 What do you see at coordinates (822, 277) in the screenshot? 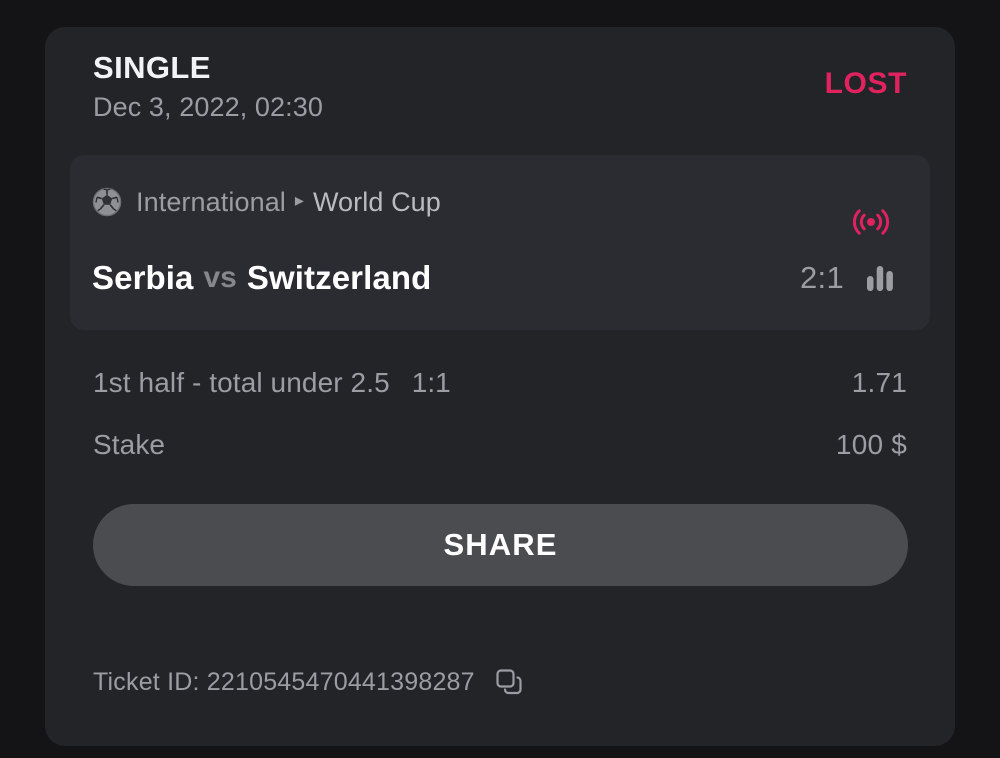
I see `match-score: 2:1` at bounding box center [822, 277].